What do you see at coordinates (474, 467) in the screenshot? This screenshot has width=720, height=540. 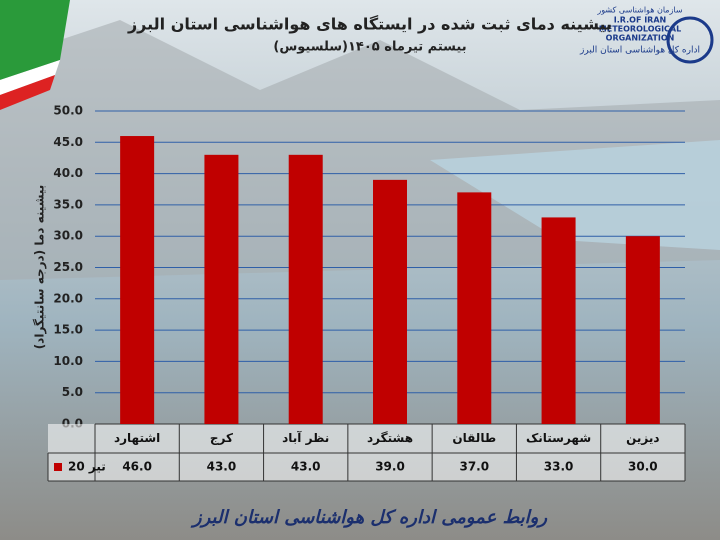 I see `table-value: 37.0` at bounding box center [474, 467].